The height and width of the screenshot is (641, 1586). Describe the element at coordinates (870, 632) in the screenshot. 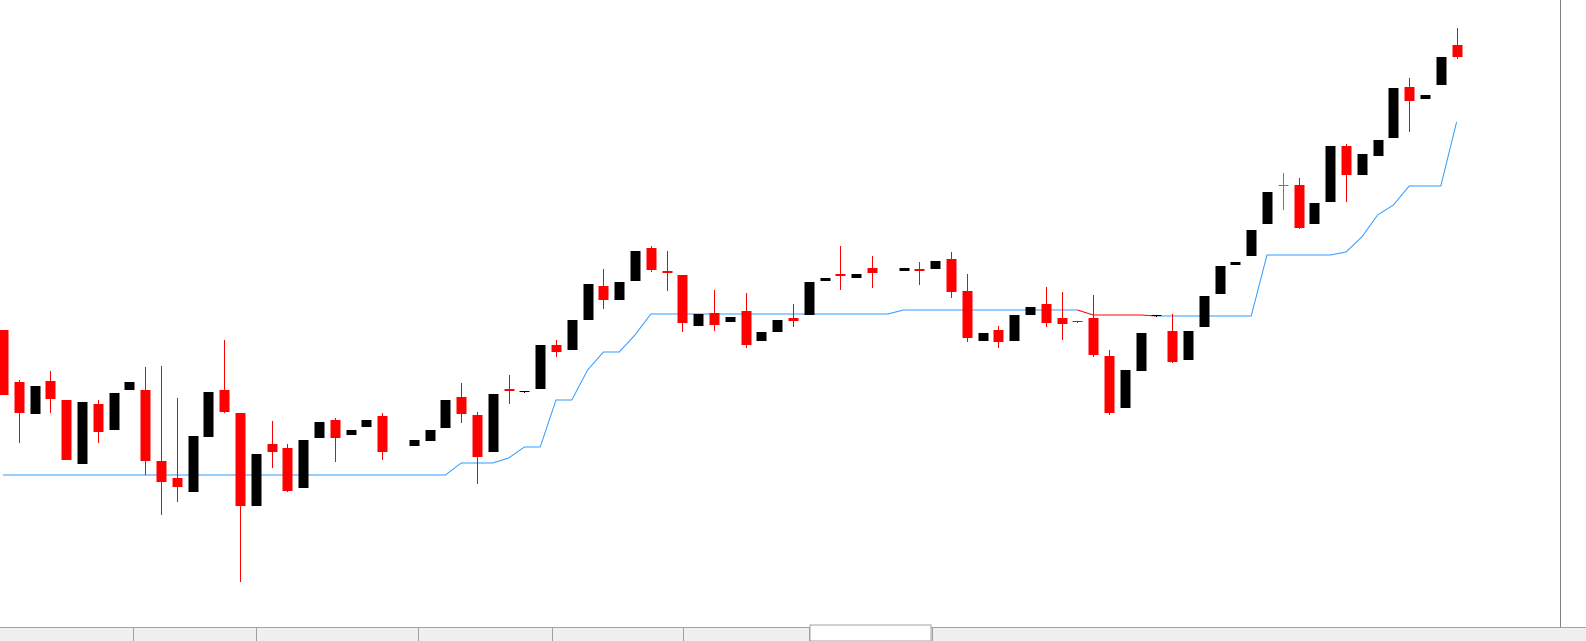

I see `active-tab` at that location.